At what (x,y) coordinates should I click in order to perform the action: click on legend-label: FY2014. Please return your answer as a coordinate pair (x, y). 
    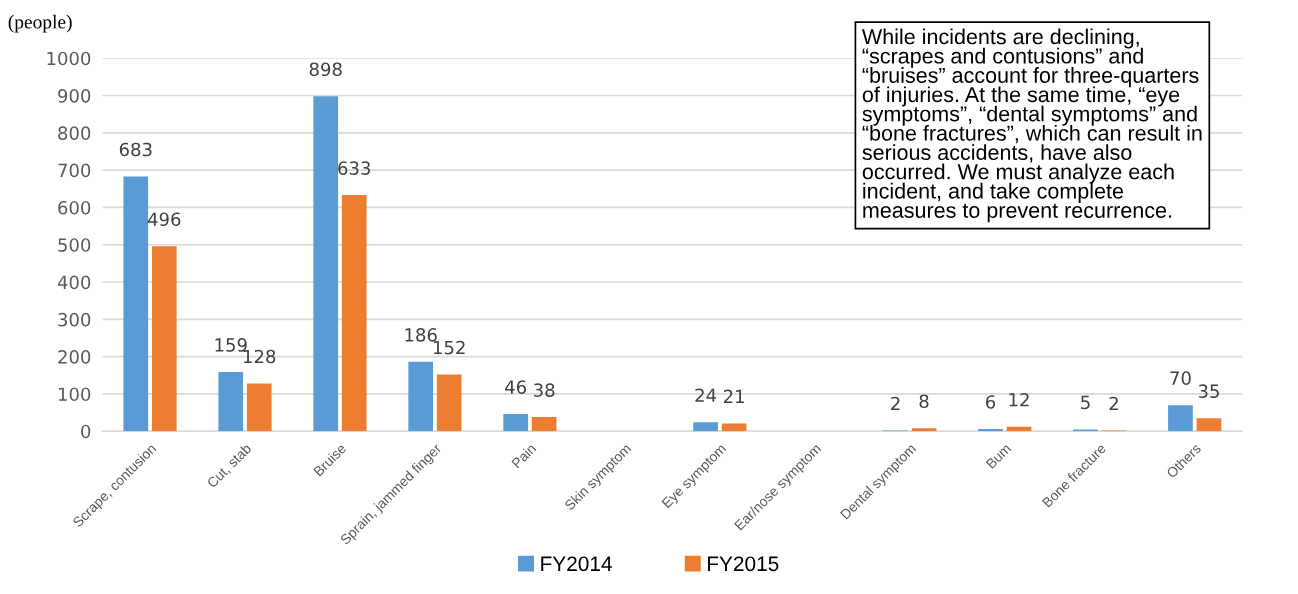
    Looking at the image, I should click on (576, 564).